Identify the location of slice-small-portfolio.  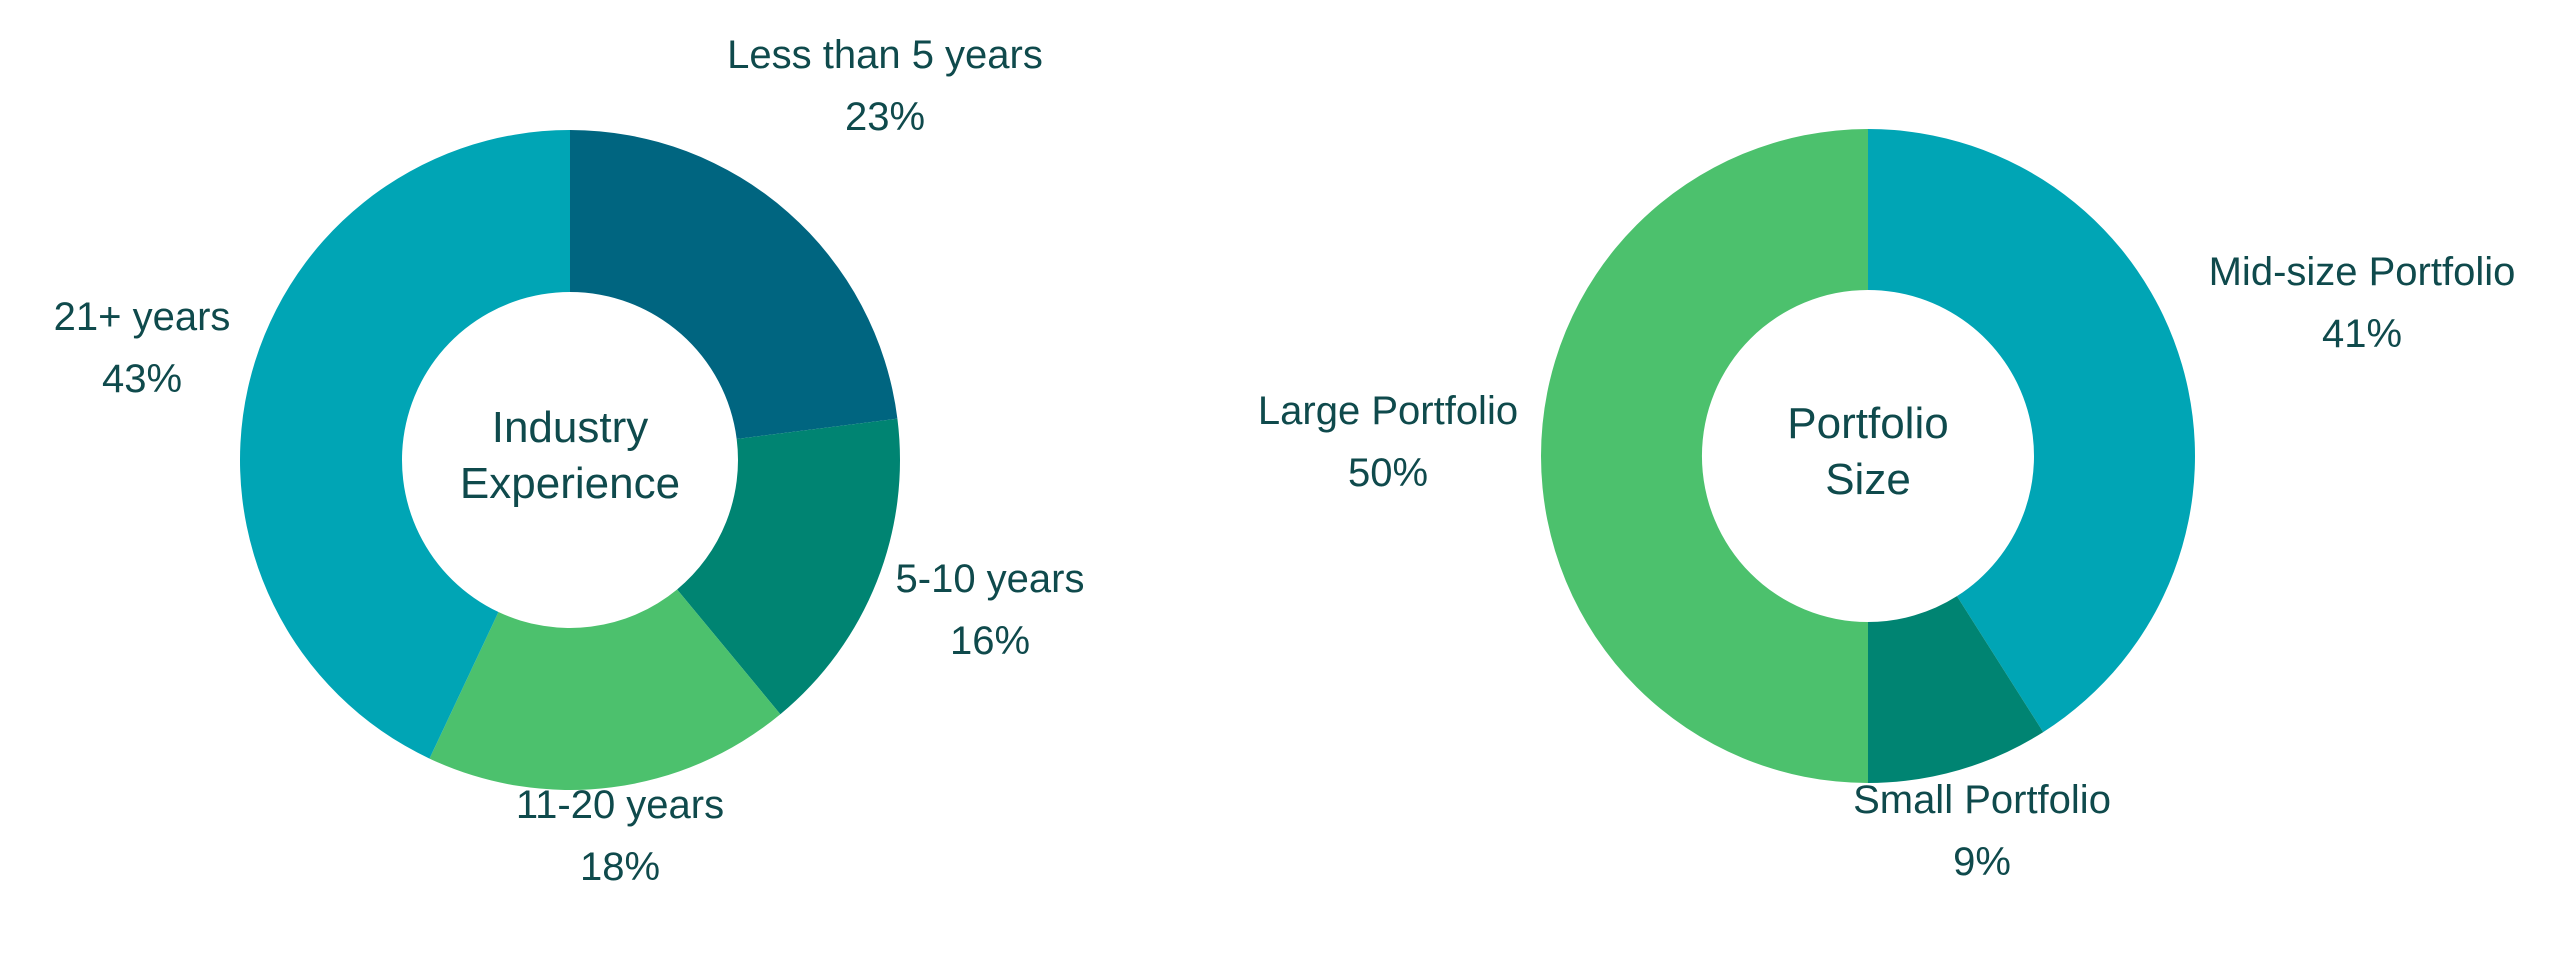
(1956, 689).